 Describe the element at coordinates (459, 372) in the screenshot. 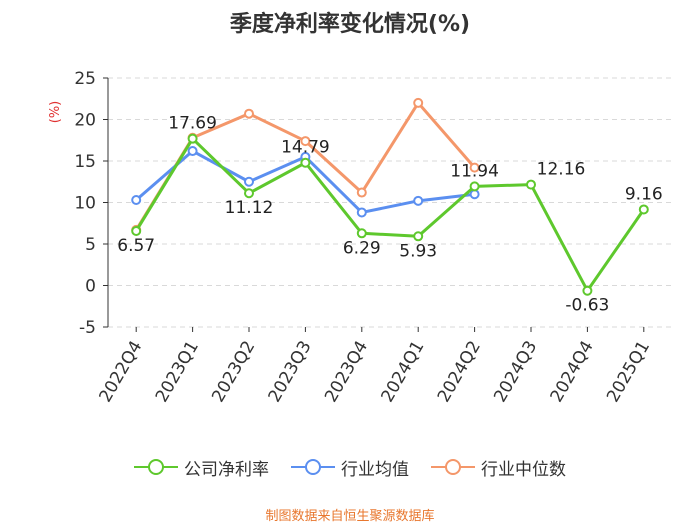

I see `x-tick-label: 2024Q2` at that location.